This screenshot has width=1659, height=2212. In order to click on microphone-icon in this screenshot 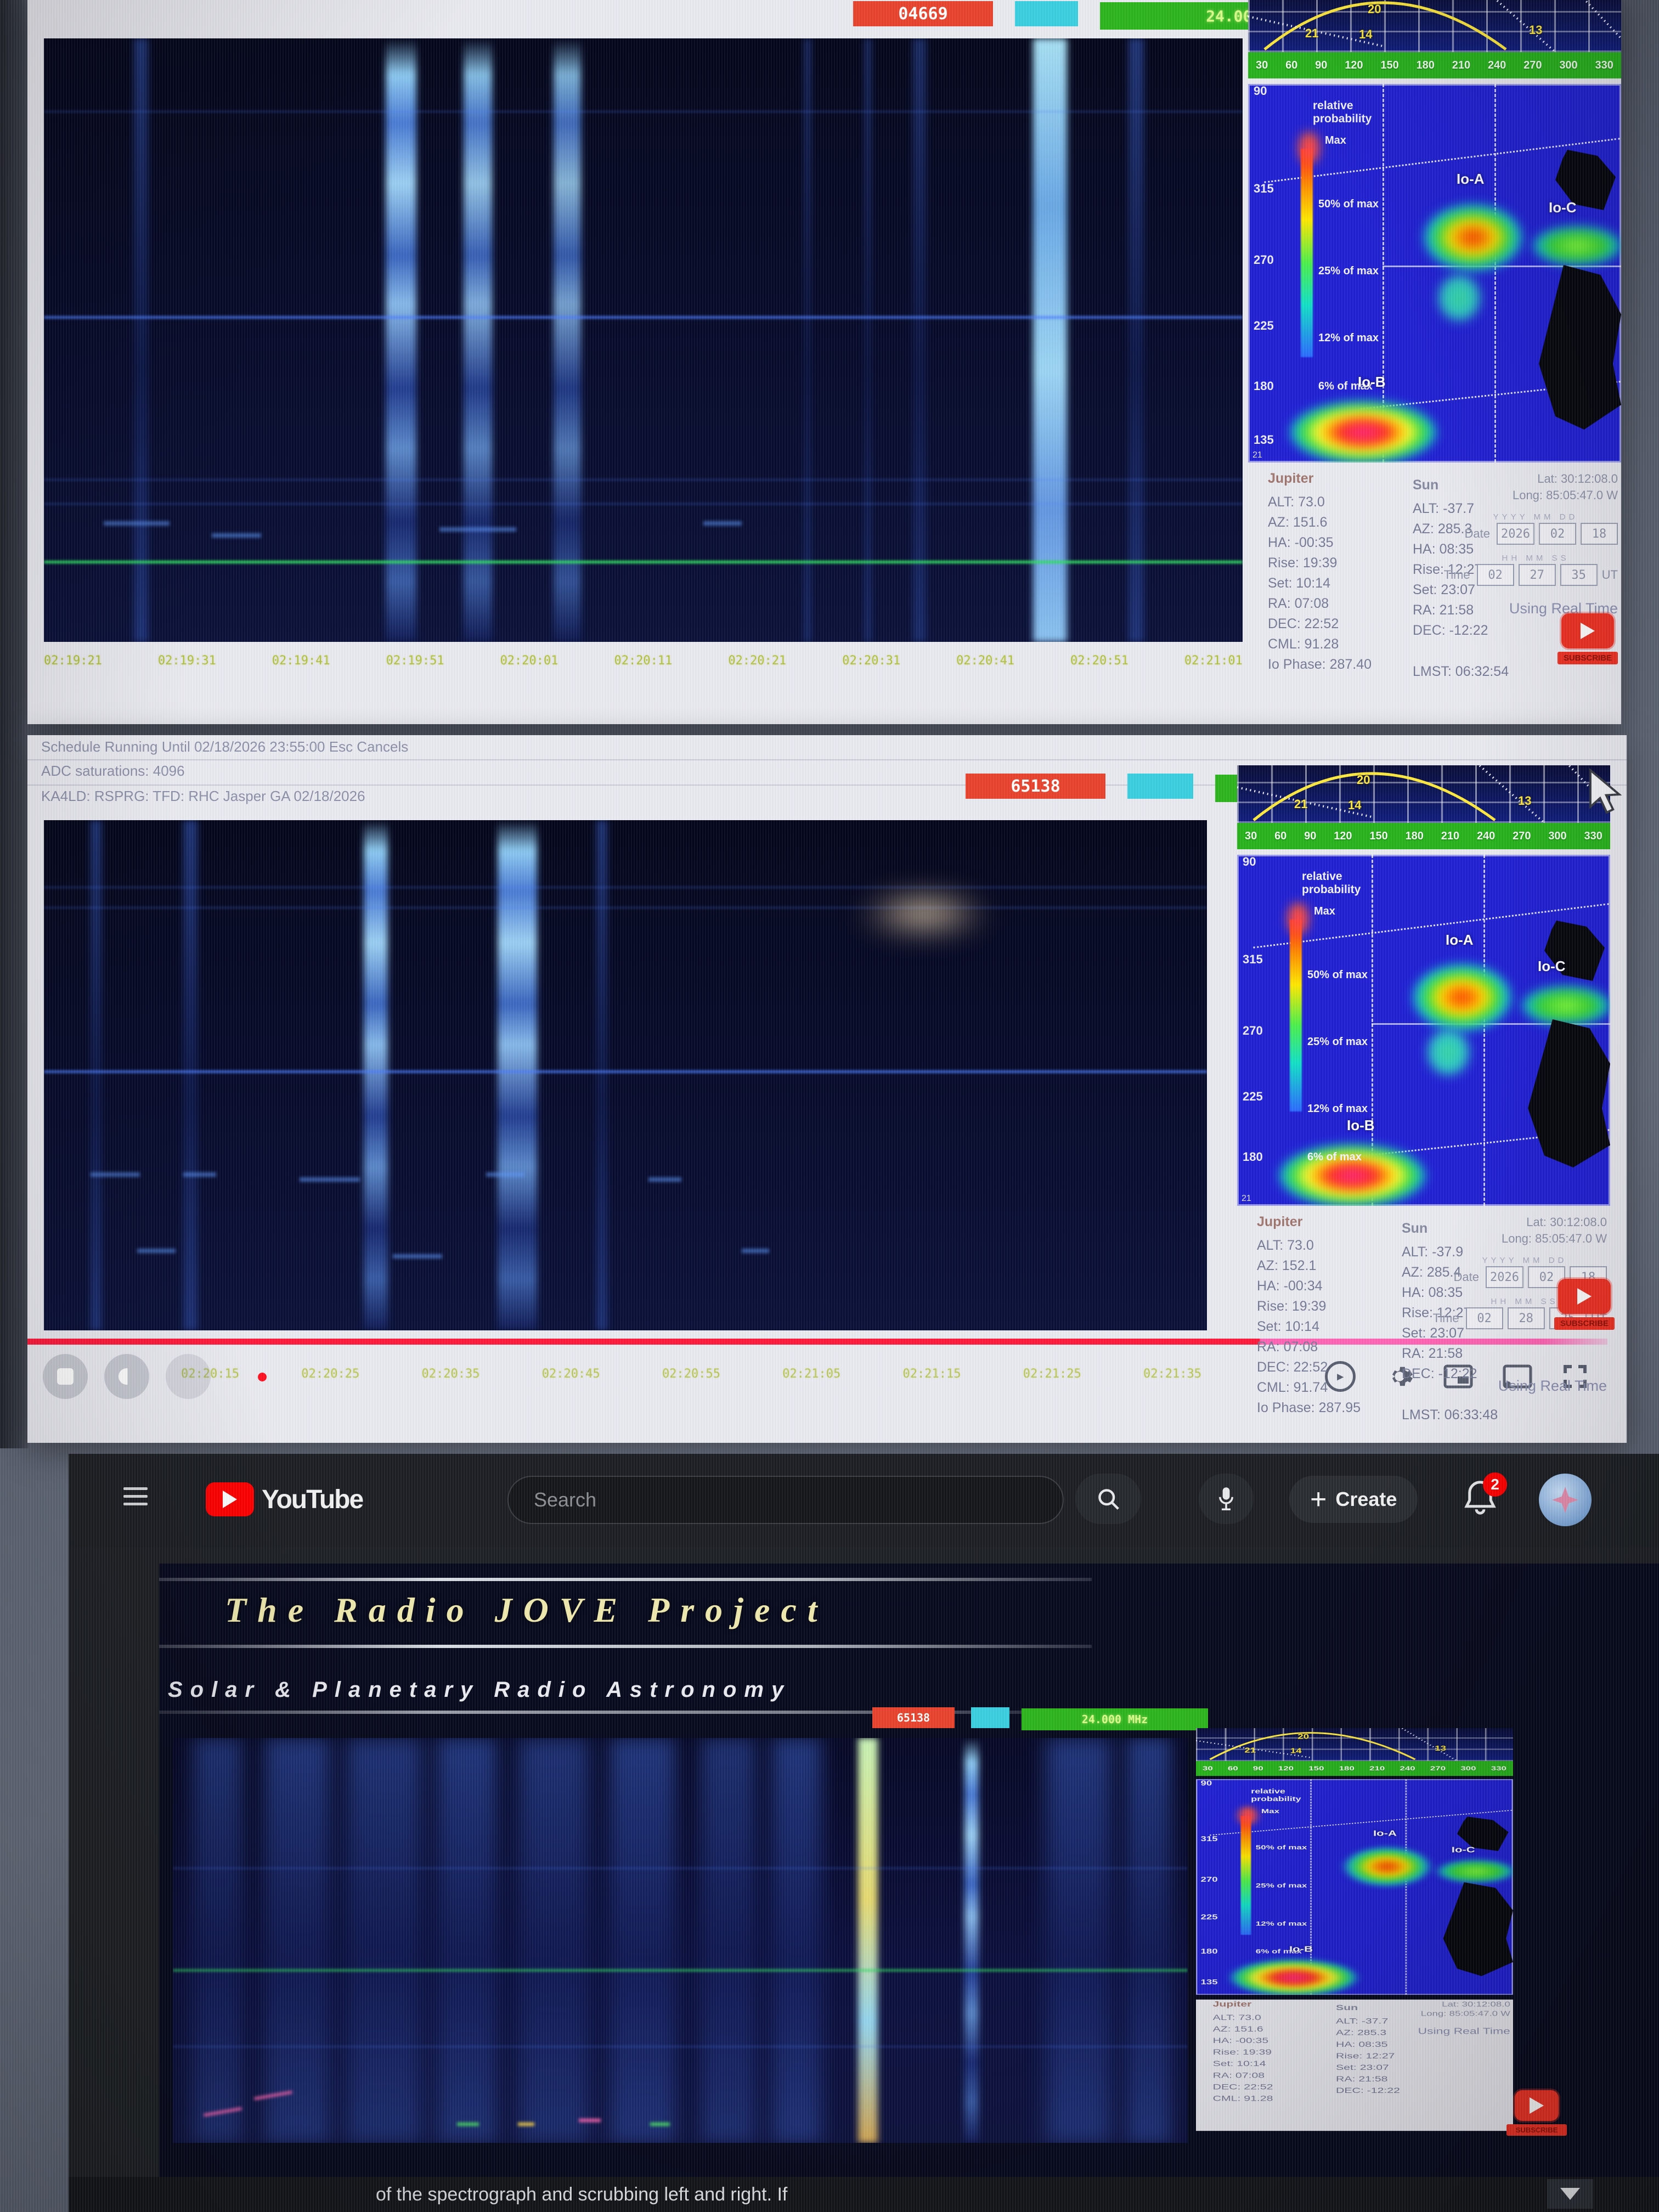, I will do `click(1226, 1499)`.